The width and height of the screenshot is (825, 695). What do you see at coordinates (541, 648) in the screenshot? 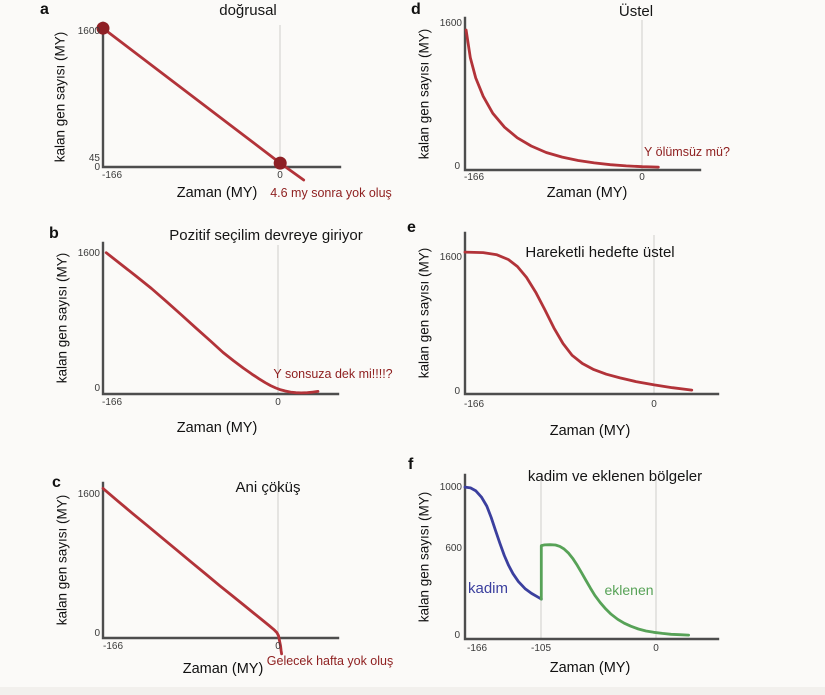
I see `xtick-f-neg105: -105` at bounding box center [541, 648].